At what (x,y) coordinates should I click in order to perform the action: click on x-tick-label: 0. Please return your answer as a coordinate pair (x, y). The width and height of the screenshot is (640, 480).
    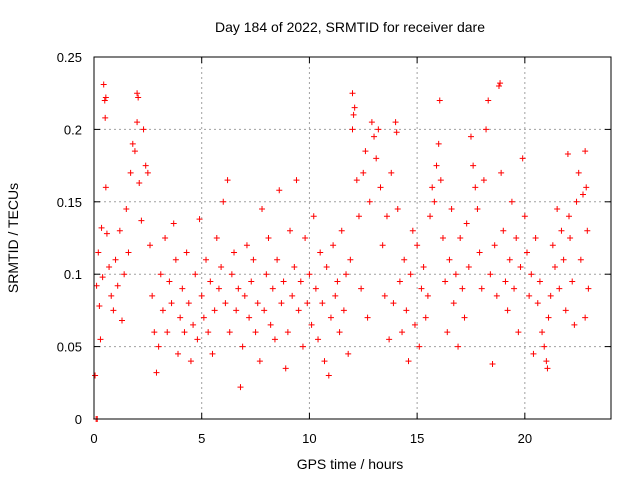
    Looking at the image, I should click on (93, 438).